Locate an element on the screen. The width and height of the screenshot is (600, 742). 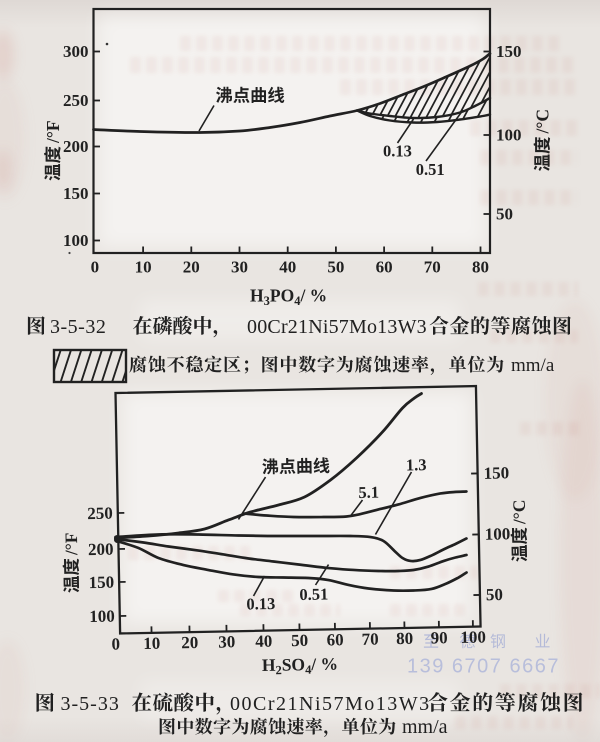
svg-text: H2SO4/ % is located at coordinates (300, 666).